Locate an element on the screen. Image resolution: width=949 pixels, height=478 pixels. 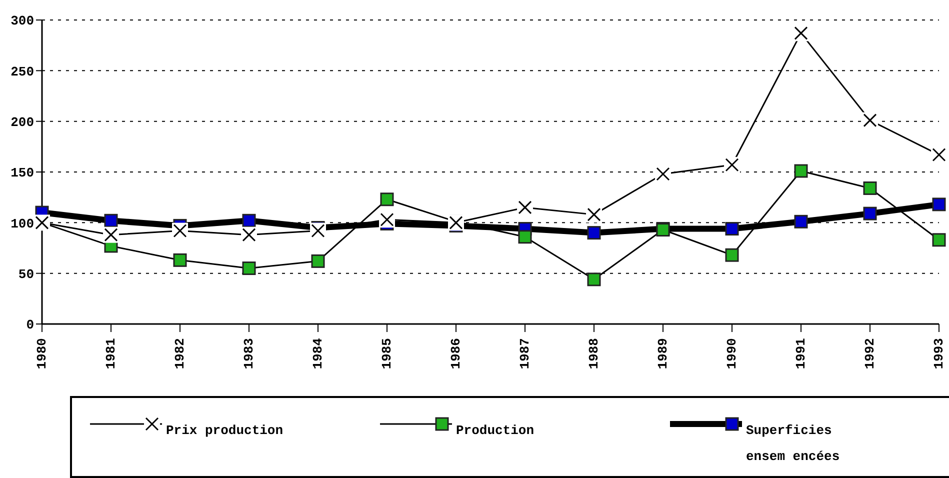
y-tick-label: 150 is located at coordinates (22, 173).